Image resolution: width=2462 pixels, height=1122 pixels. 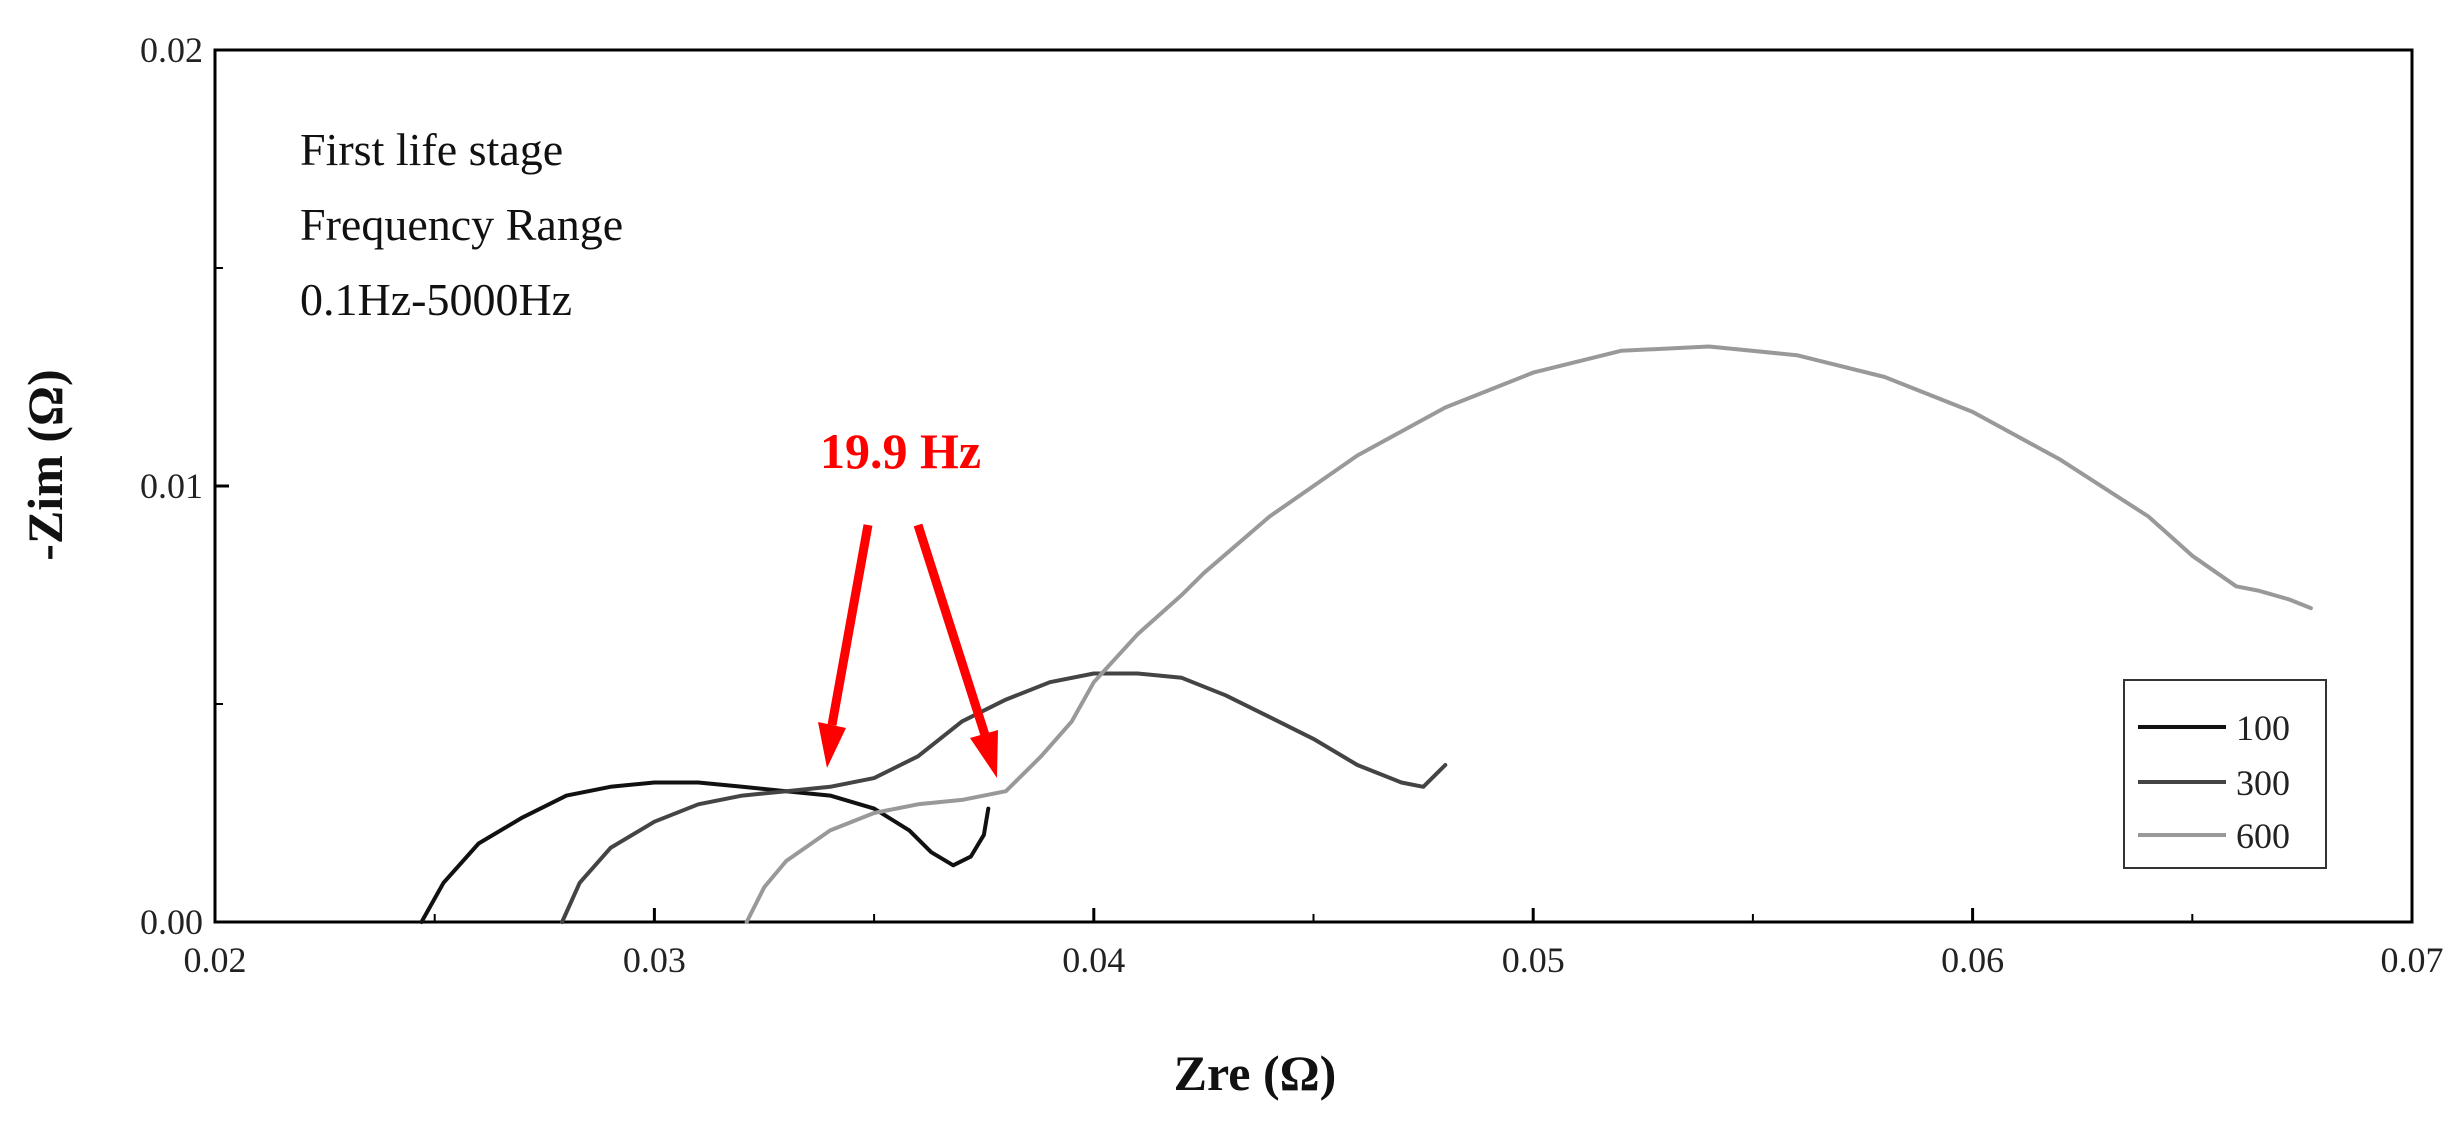 What do you see at coordinates (1255, 1073) in the screenshot?
I see `x-axis-title: Zre (Ω)` at bounding box center [1255, 1073].